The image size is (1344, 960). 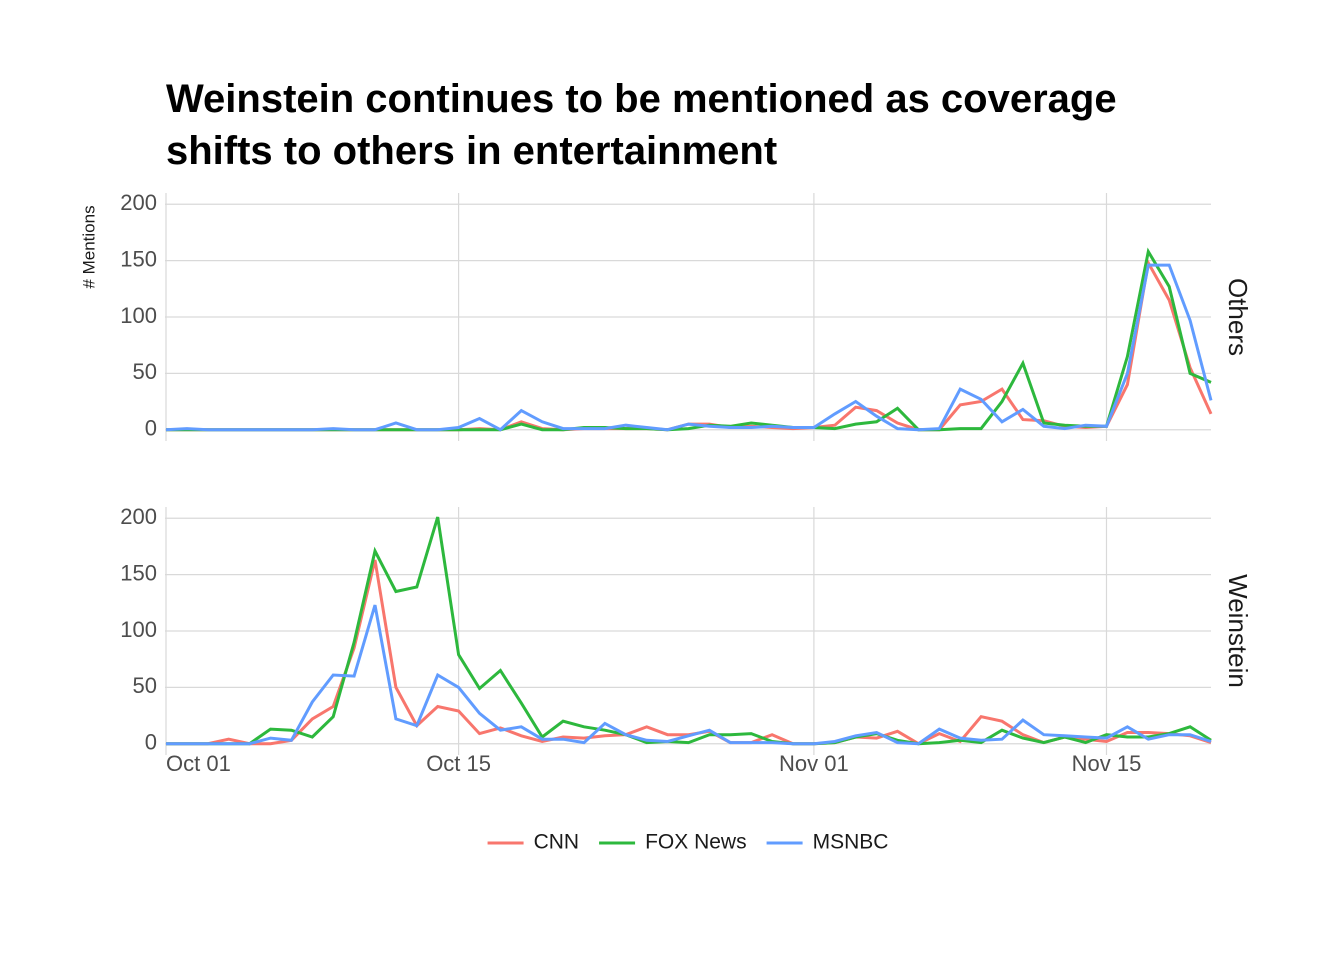 I want to click on legend-label: CNN, so click(x=557, y=842).